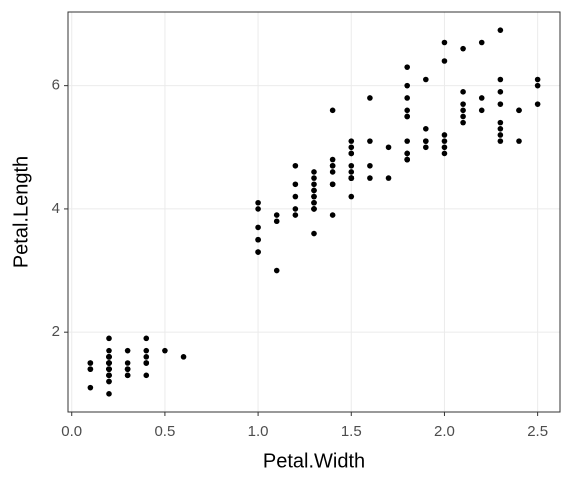  Describe the element at coordinates (444, 431) in the screenshot. I see `x-tick-label: 2.0` at that location.